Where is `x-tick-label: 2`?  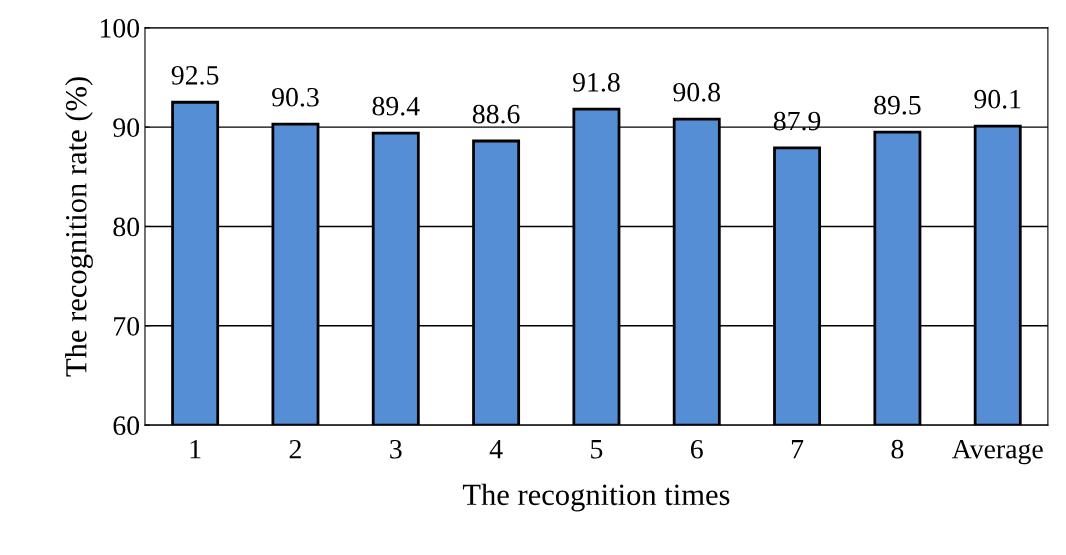
x-tick-label: 2 is located at coordinates (295, 449).